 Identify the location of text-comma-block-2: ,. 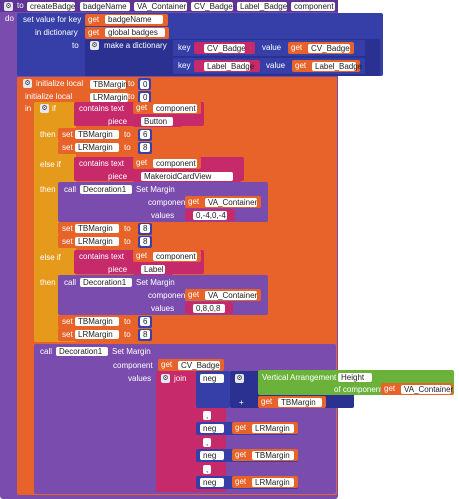
(207, 442).